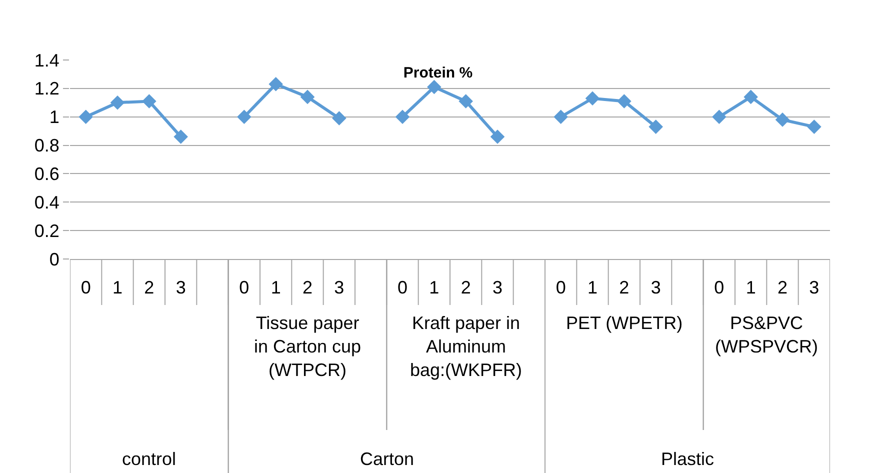  Describe the element at coordinates (687, 459) in the screenshot. I see `text: Plastic` at that location.